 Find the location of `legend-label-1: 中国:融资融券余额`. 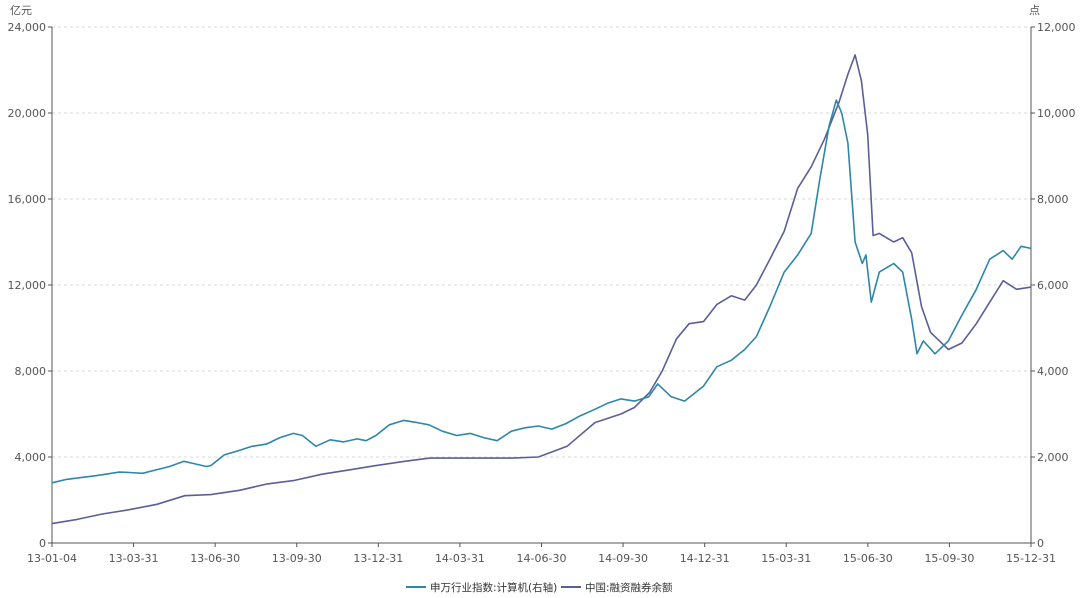

legend-label-1: 中国:融资融券余额 is located at coordinates (629, 587).